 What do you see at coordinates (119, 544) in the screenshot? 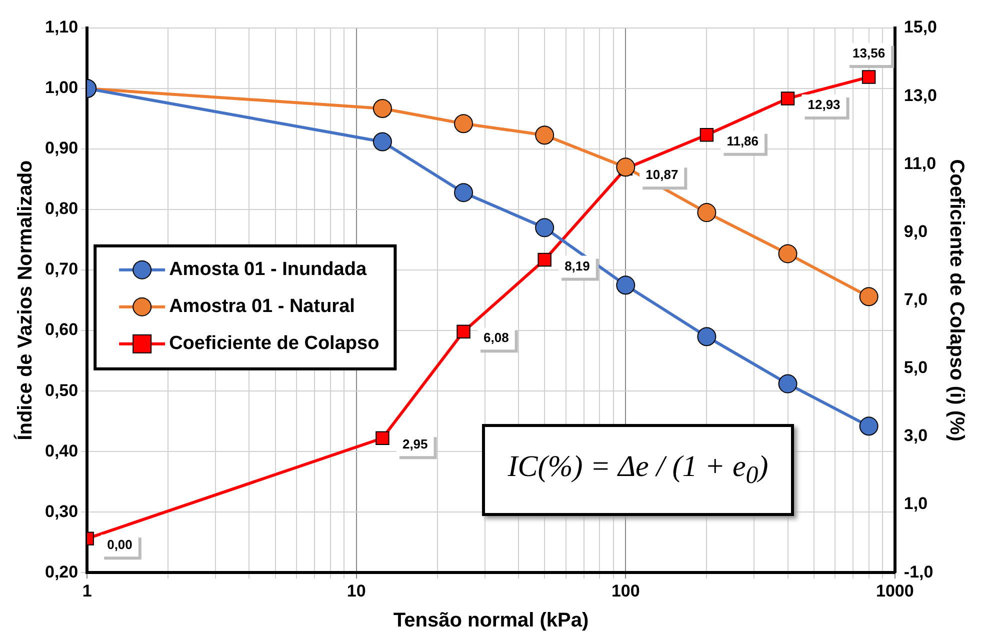
I see `data-label: 0,00` at bounding box center [119, 544].